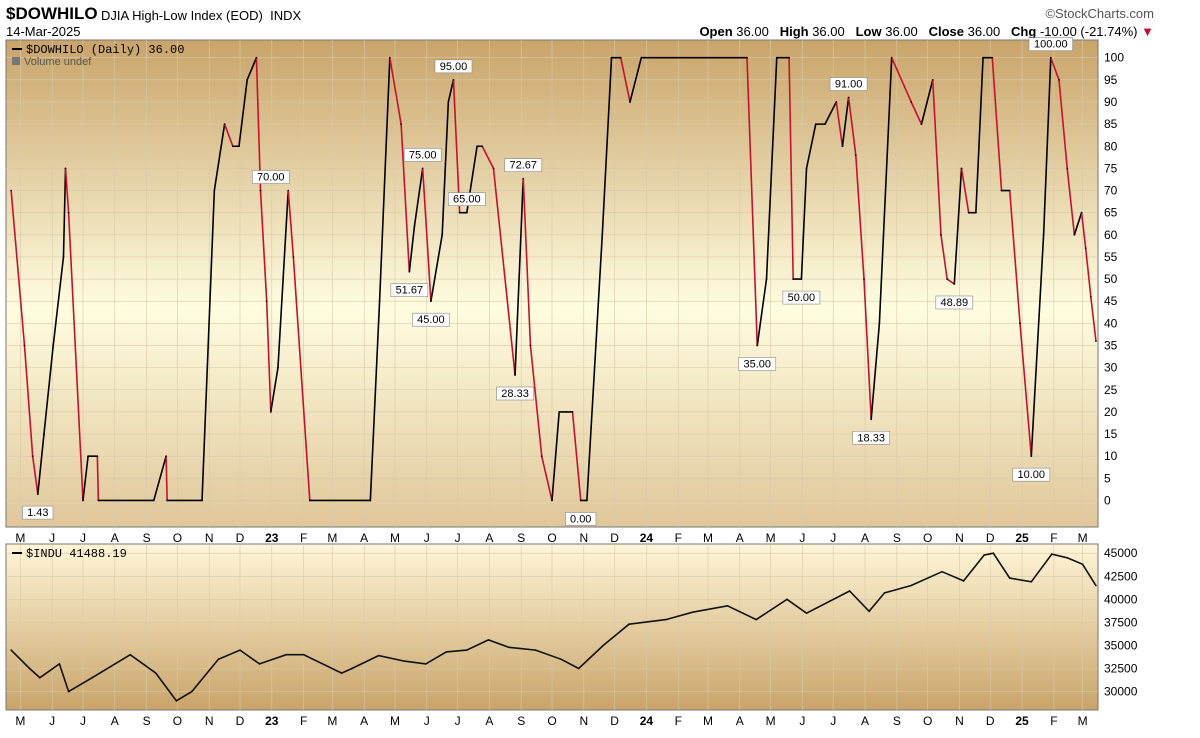 The height and width of the screenshot is (738, 1200). Describe the element at coordinates (946, 31) in the screenshot. I see `close-label: Close` at that location.